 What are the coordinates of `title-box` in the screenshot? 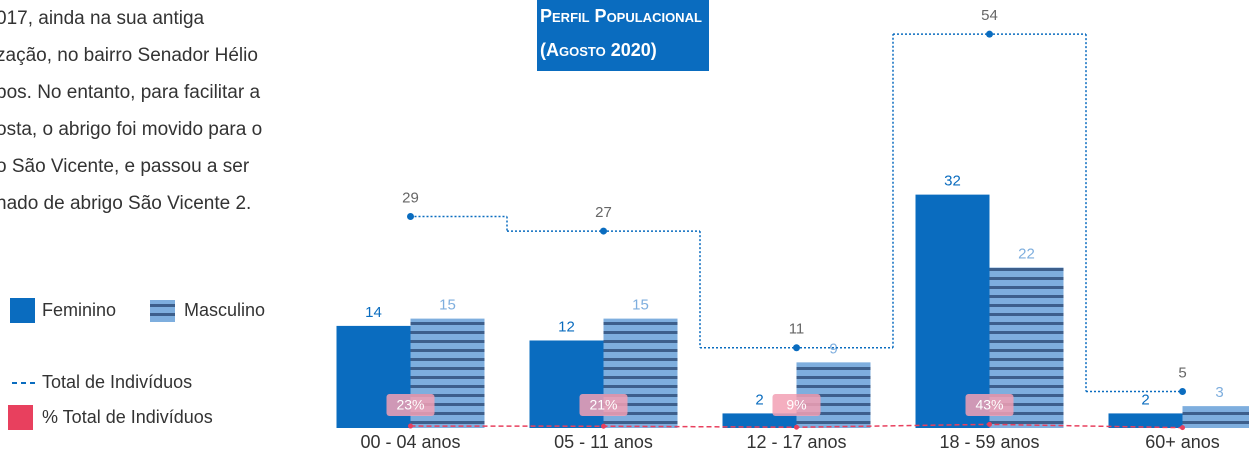 It's located at (623, 35).